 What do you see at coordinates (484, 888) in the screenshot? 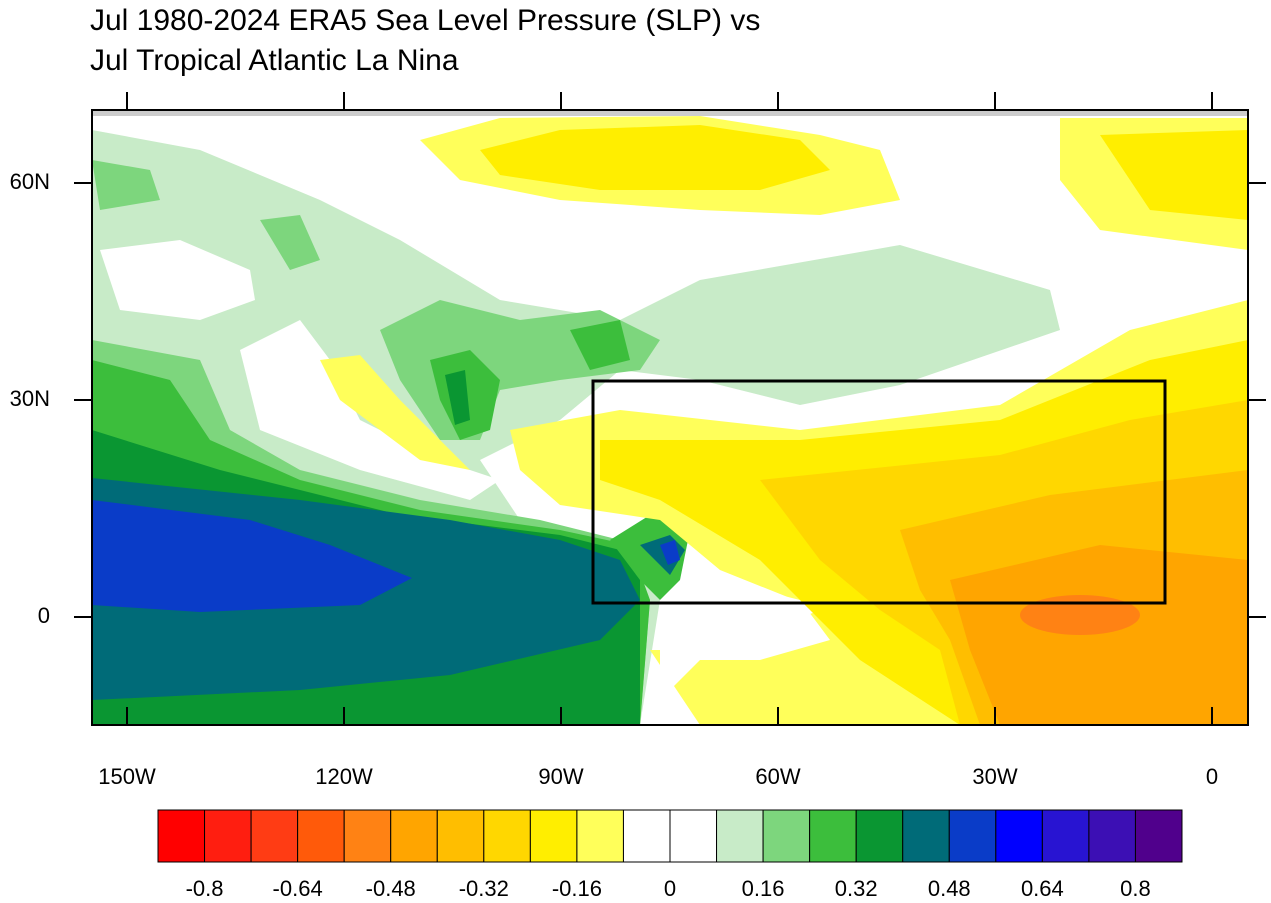
I see `colorbar-label: -0.32` at bounding box center [484, 888].